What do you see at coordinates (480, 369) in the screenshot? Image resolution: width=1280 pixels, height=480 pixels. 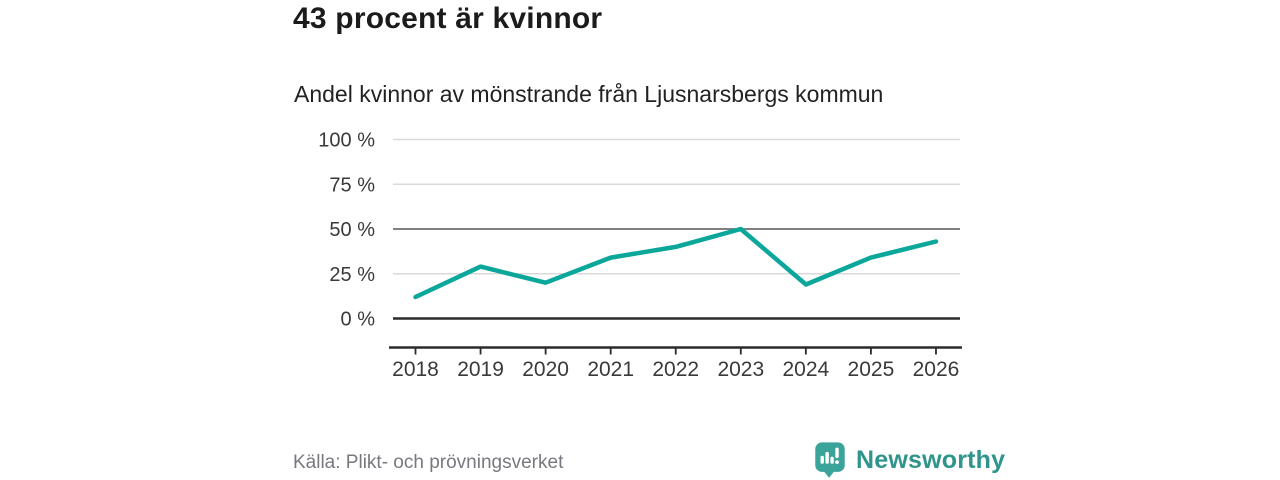 I see `x-tick-label: 2019` at bounding box center [480, 369].